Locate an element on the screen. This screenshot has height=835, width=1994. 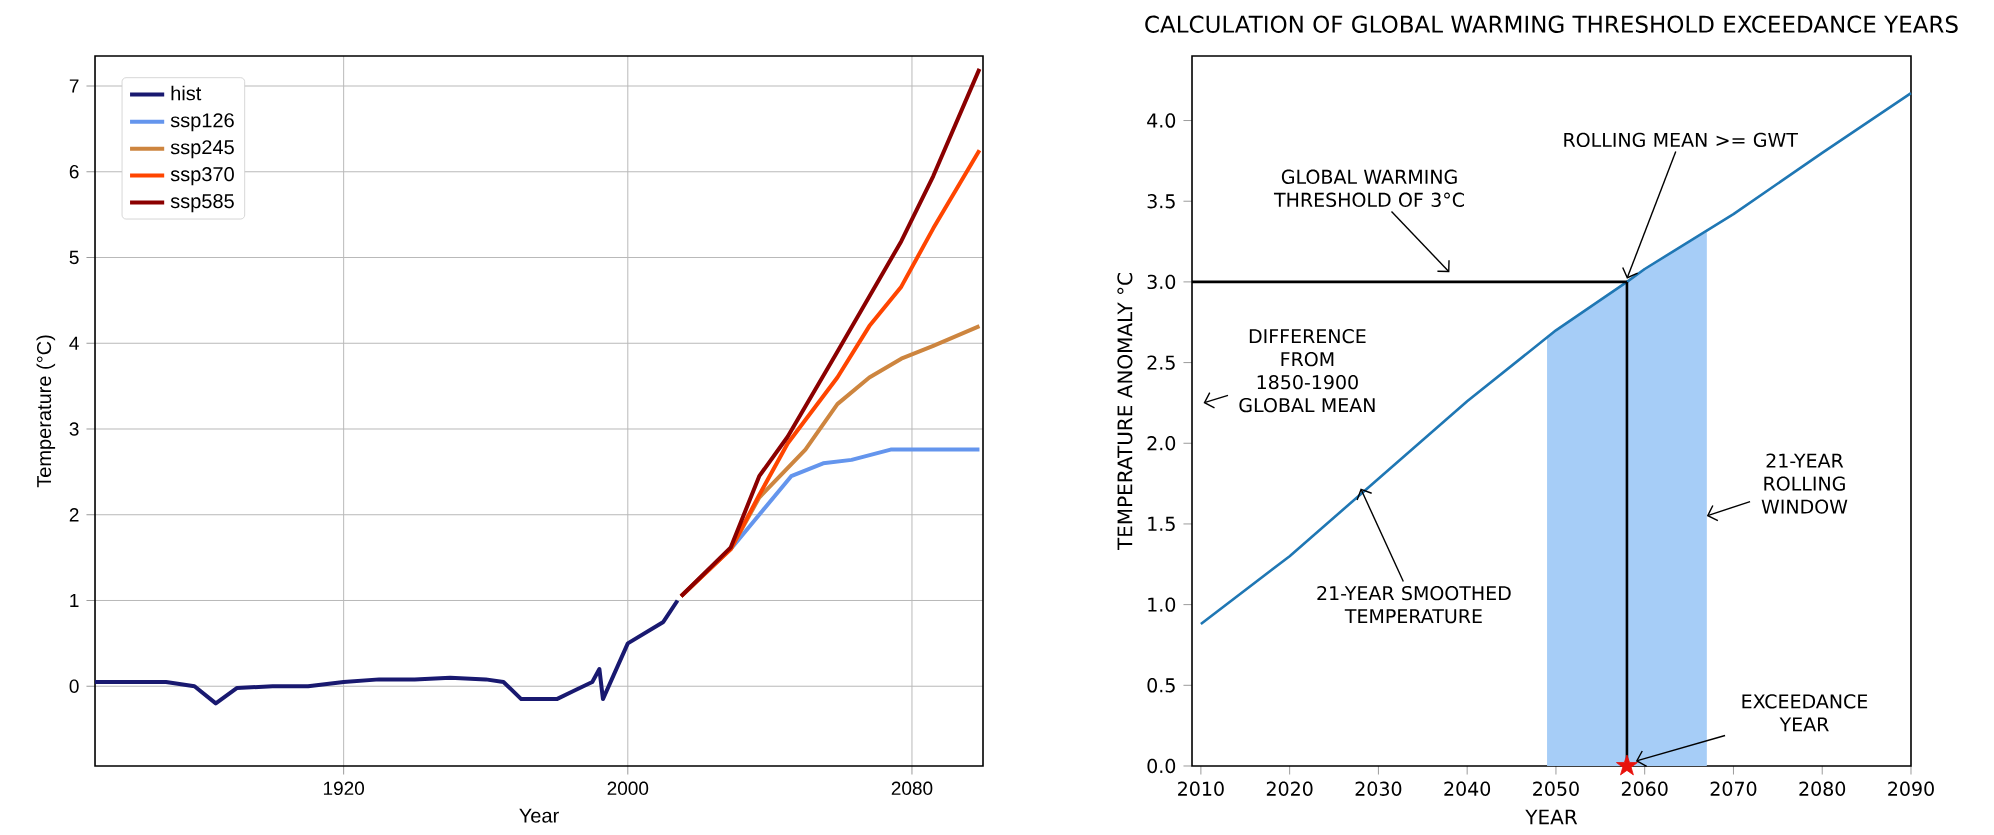
y-tick-label: 0.5 is located at coordinates (1161, 685).